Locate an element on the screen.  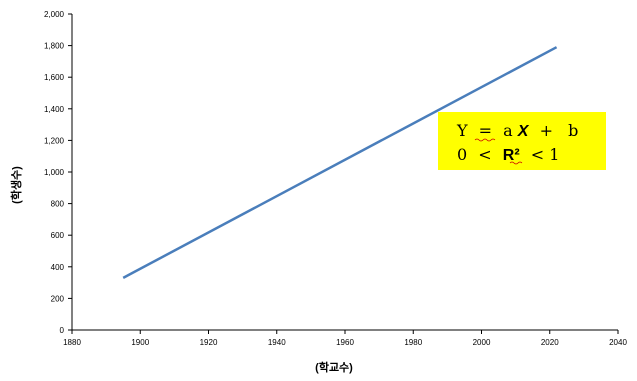
one-value: 1 is located at coordinates (554, 154).